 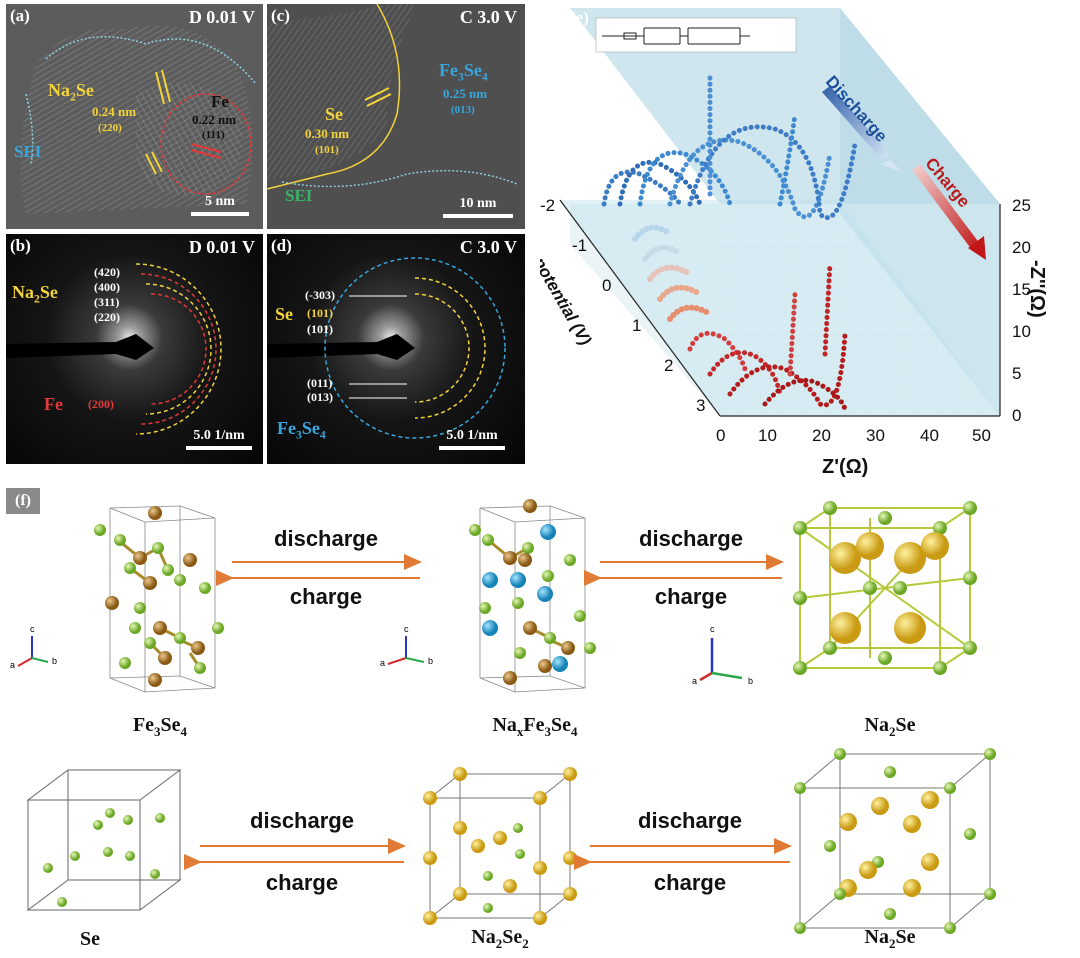 What do you see at coordinates (35, 294) in the screenshot?
I see `panel-b-na2se-label: Na2Se` at bounding box center [35, 294].